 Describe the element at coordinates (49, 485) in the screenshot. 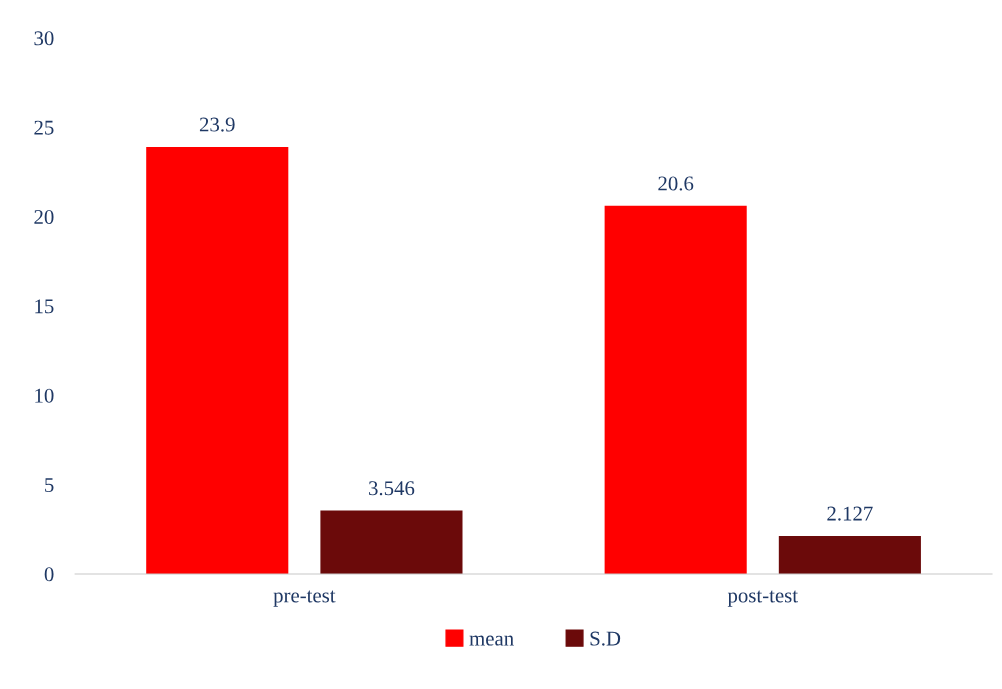

I see `y-tick-label: 5` at that location.